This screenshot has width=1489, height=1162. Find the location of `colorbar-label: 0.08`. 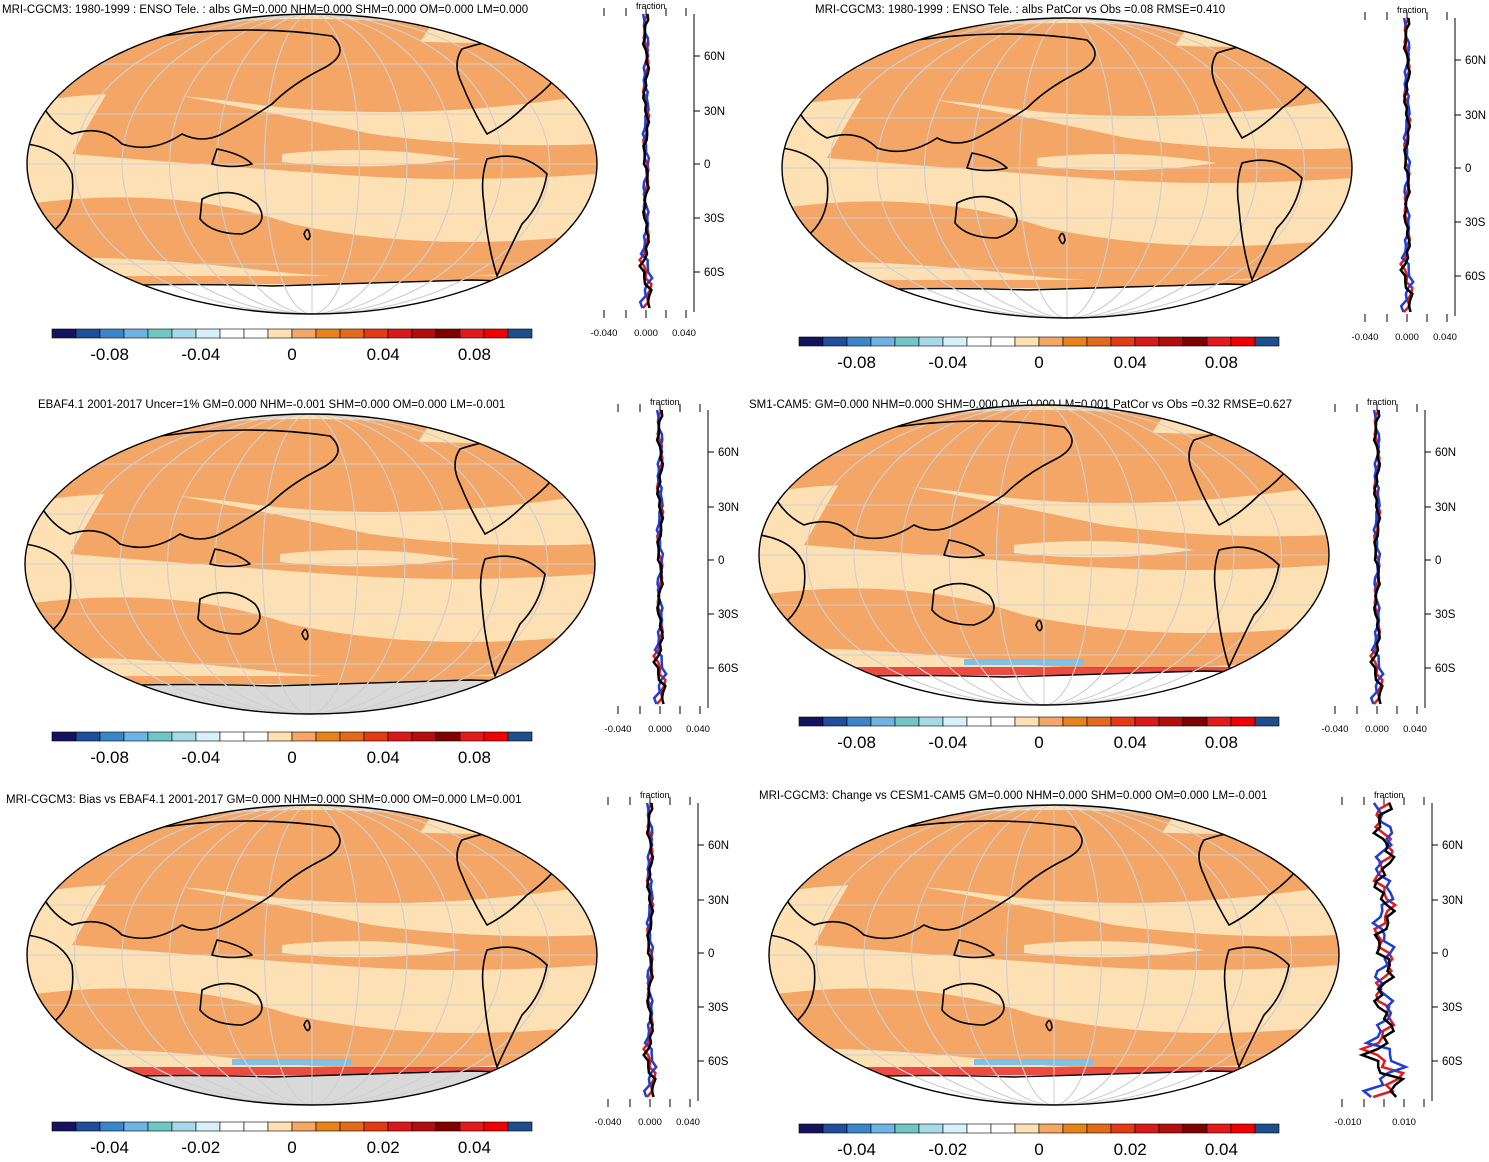

colorbar-label: 0.08 is located at coordinates (474, 354).